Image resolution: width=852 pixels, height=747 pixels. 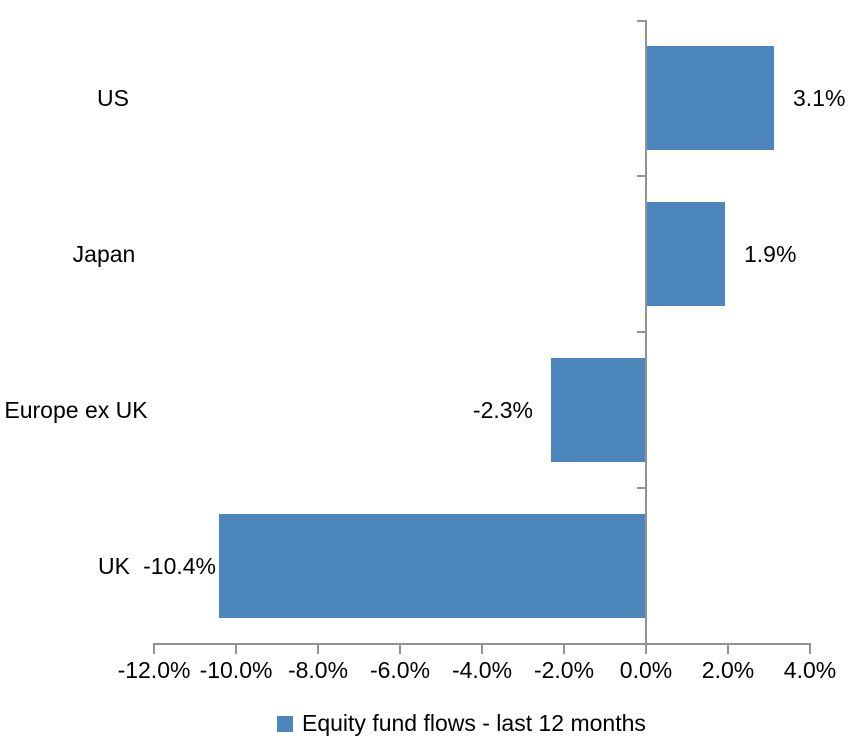 I want to click on legend: Equity fund flows - last 12 months, so click(x=461, y=723).